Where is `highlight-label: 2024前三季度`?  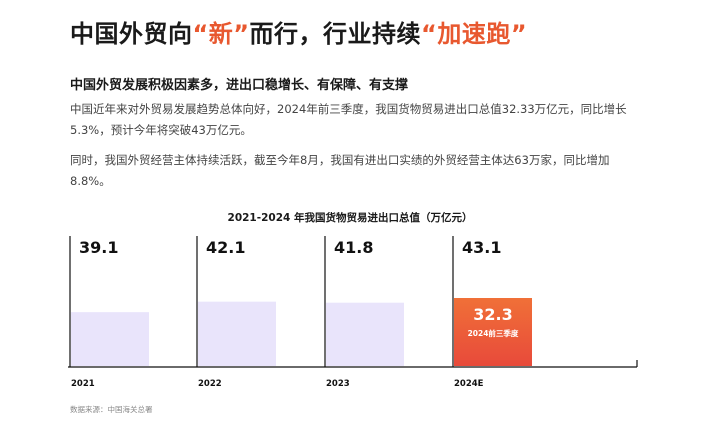 highlight-label: 2024前三季度 is located at coordinates (493, 333).